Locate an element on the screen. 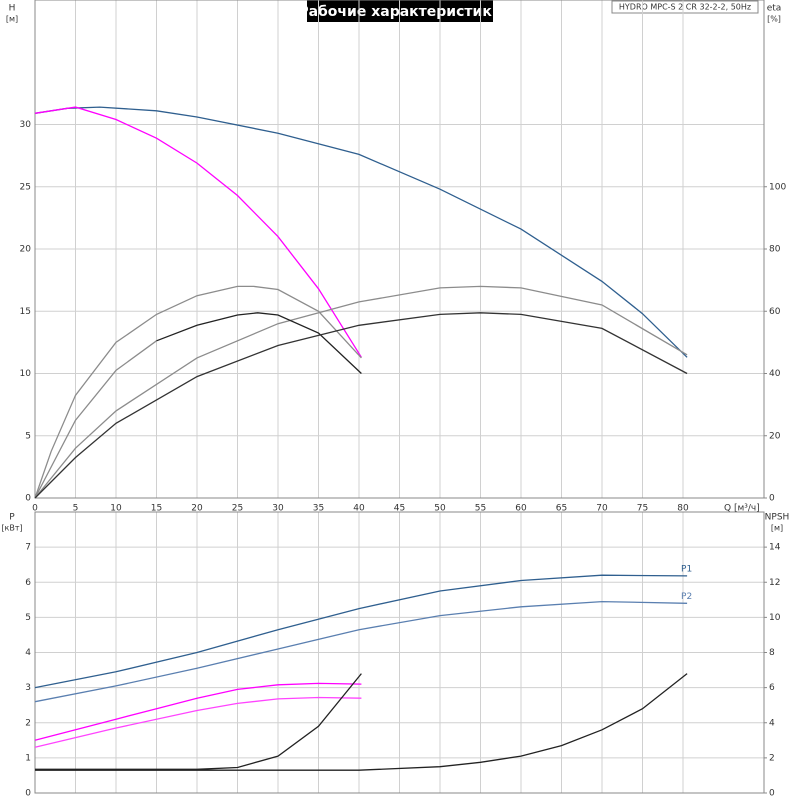  y-tick-label: 1 is located at coordinates (28, 758).